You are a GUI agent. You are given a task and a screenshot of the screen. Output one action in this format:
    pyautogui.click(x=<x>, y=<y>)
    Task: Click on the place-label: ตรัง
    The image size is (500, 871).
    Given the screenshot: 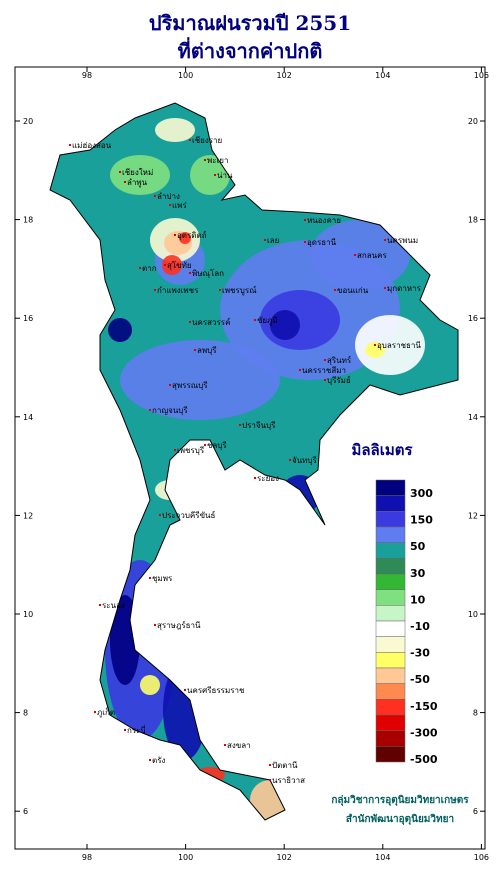 What is the action you would take?
    pyautogui.click(x=158, y=760)
    